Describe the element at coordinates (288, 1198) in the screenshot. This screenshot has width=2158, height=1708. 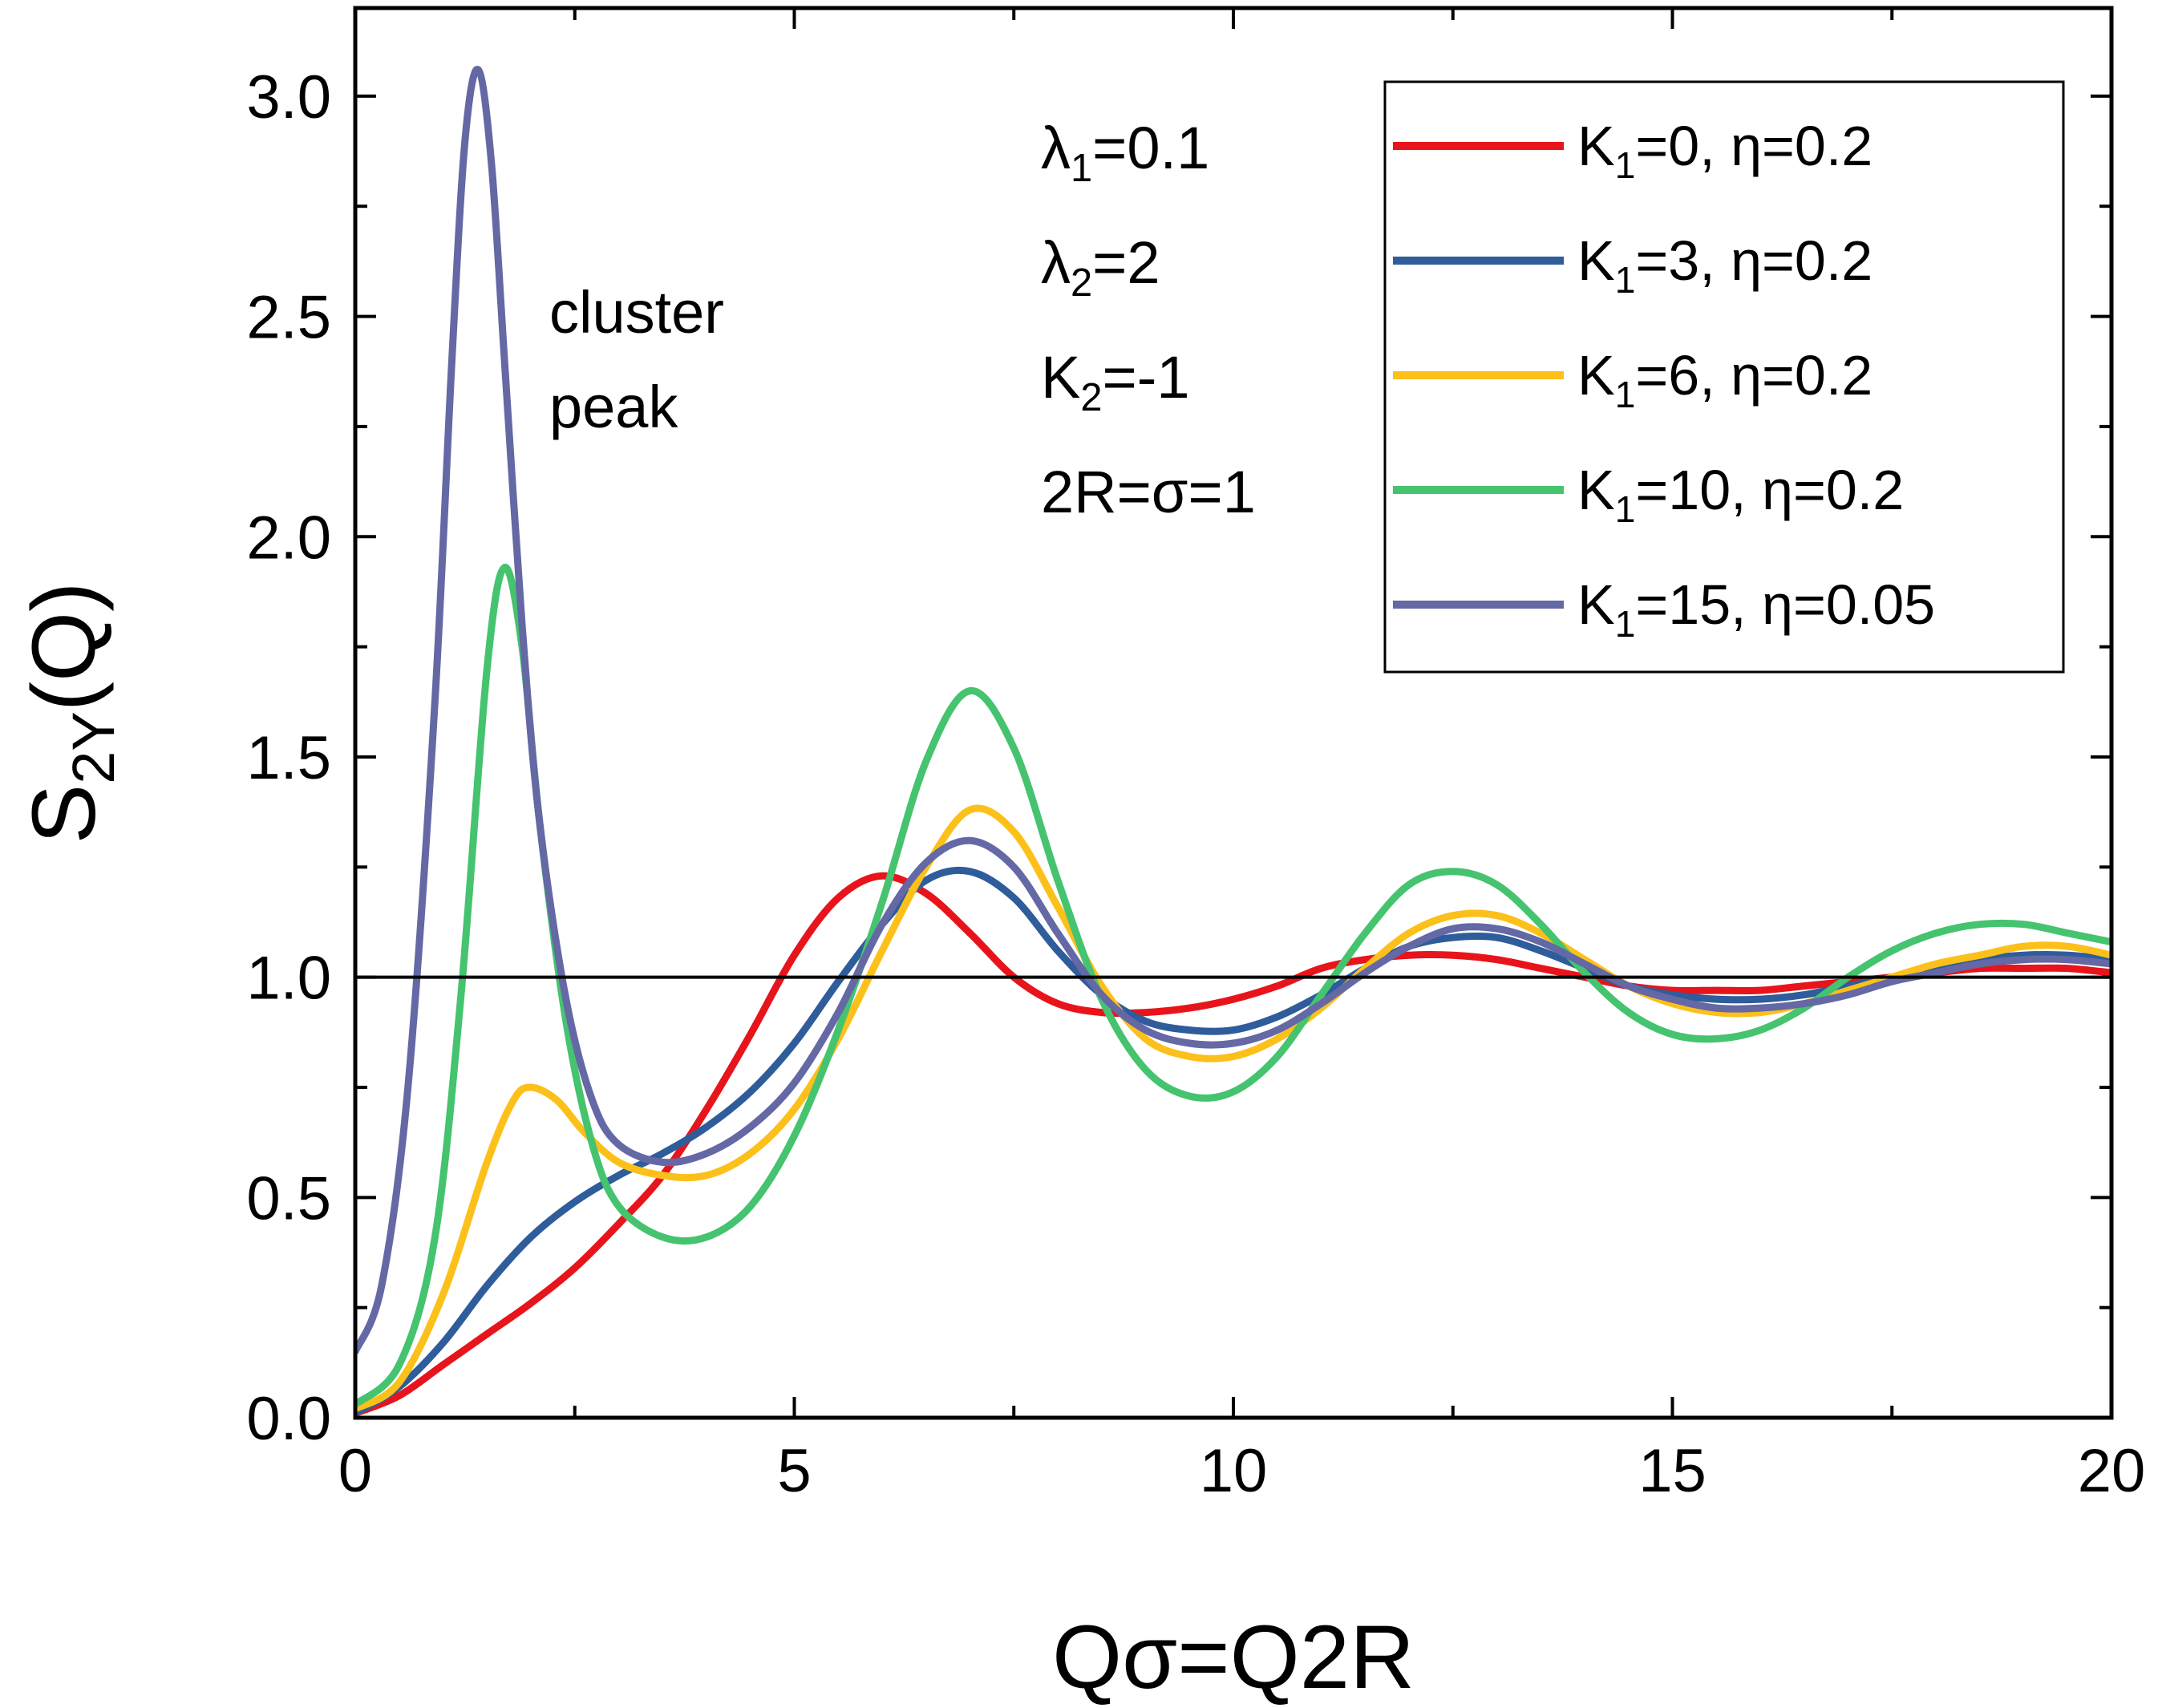
I see `y-tick-label: 0.5` at that location.